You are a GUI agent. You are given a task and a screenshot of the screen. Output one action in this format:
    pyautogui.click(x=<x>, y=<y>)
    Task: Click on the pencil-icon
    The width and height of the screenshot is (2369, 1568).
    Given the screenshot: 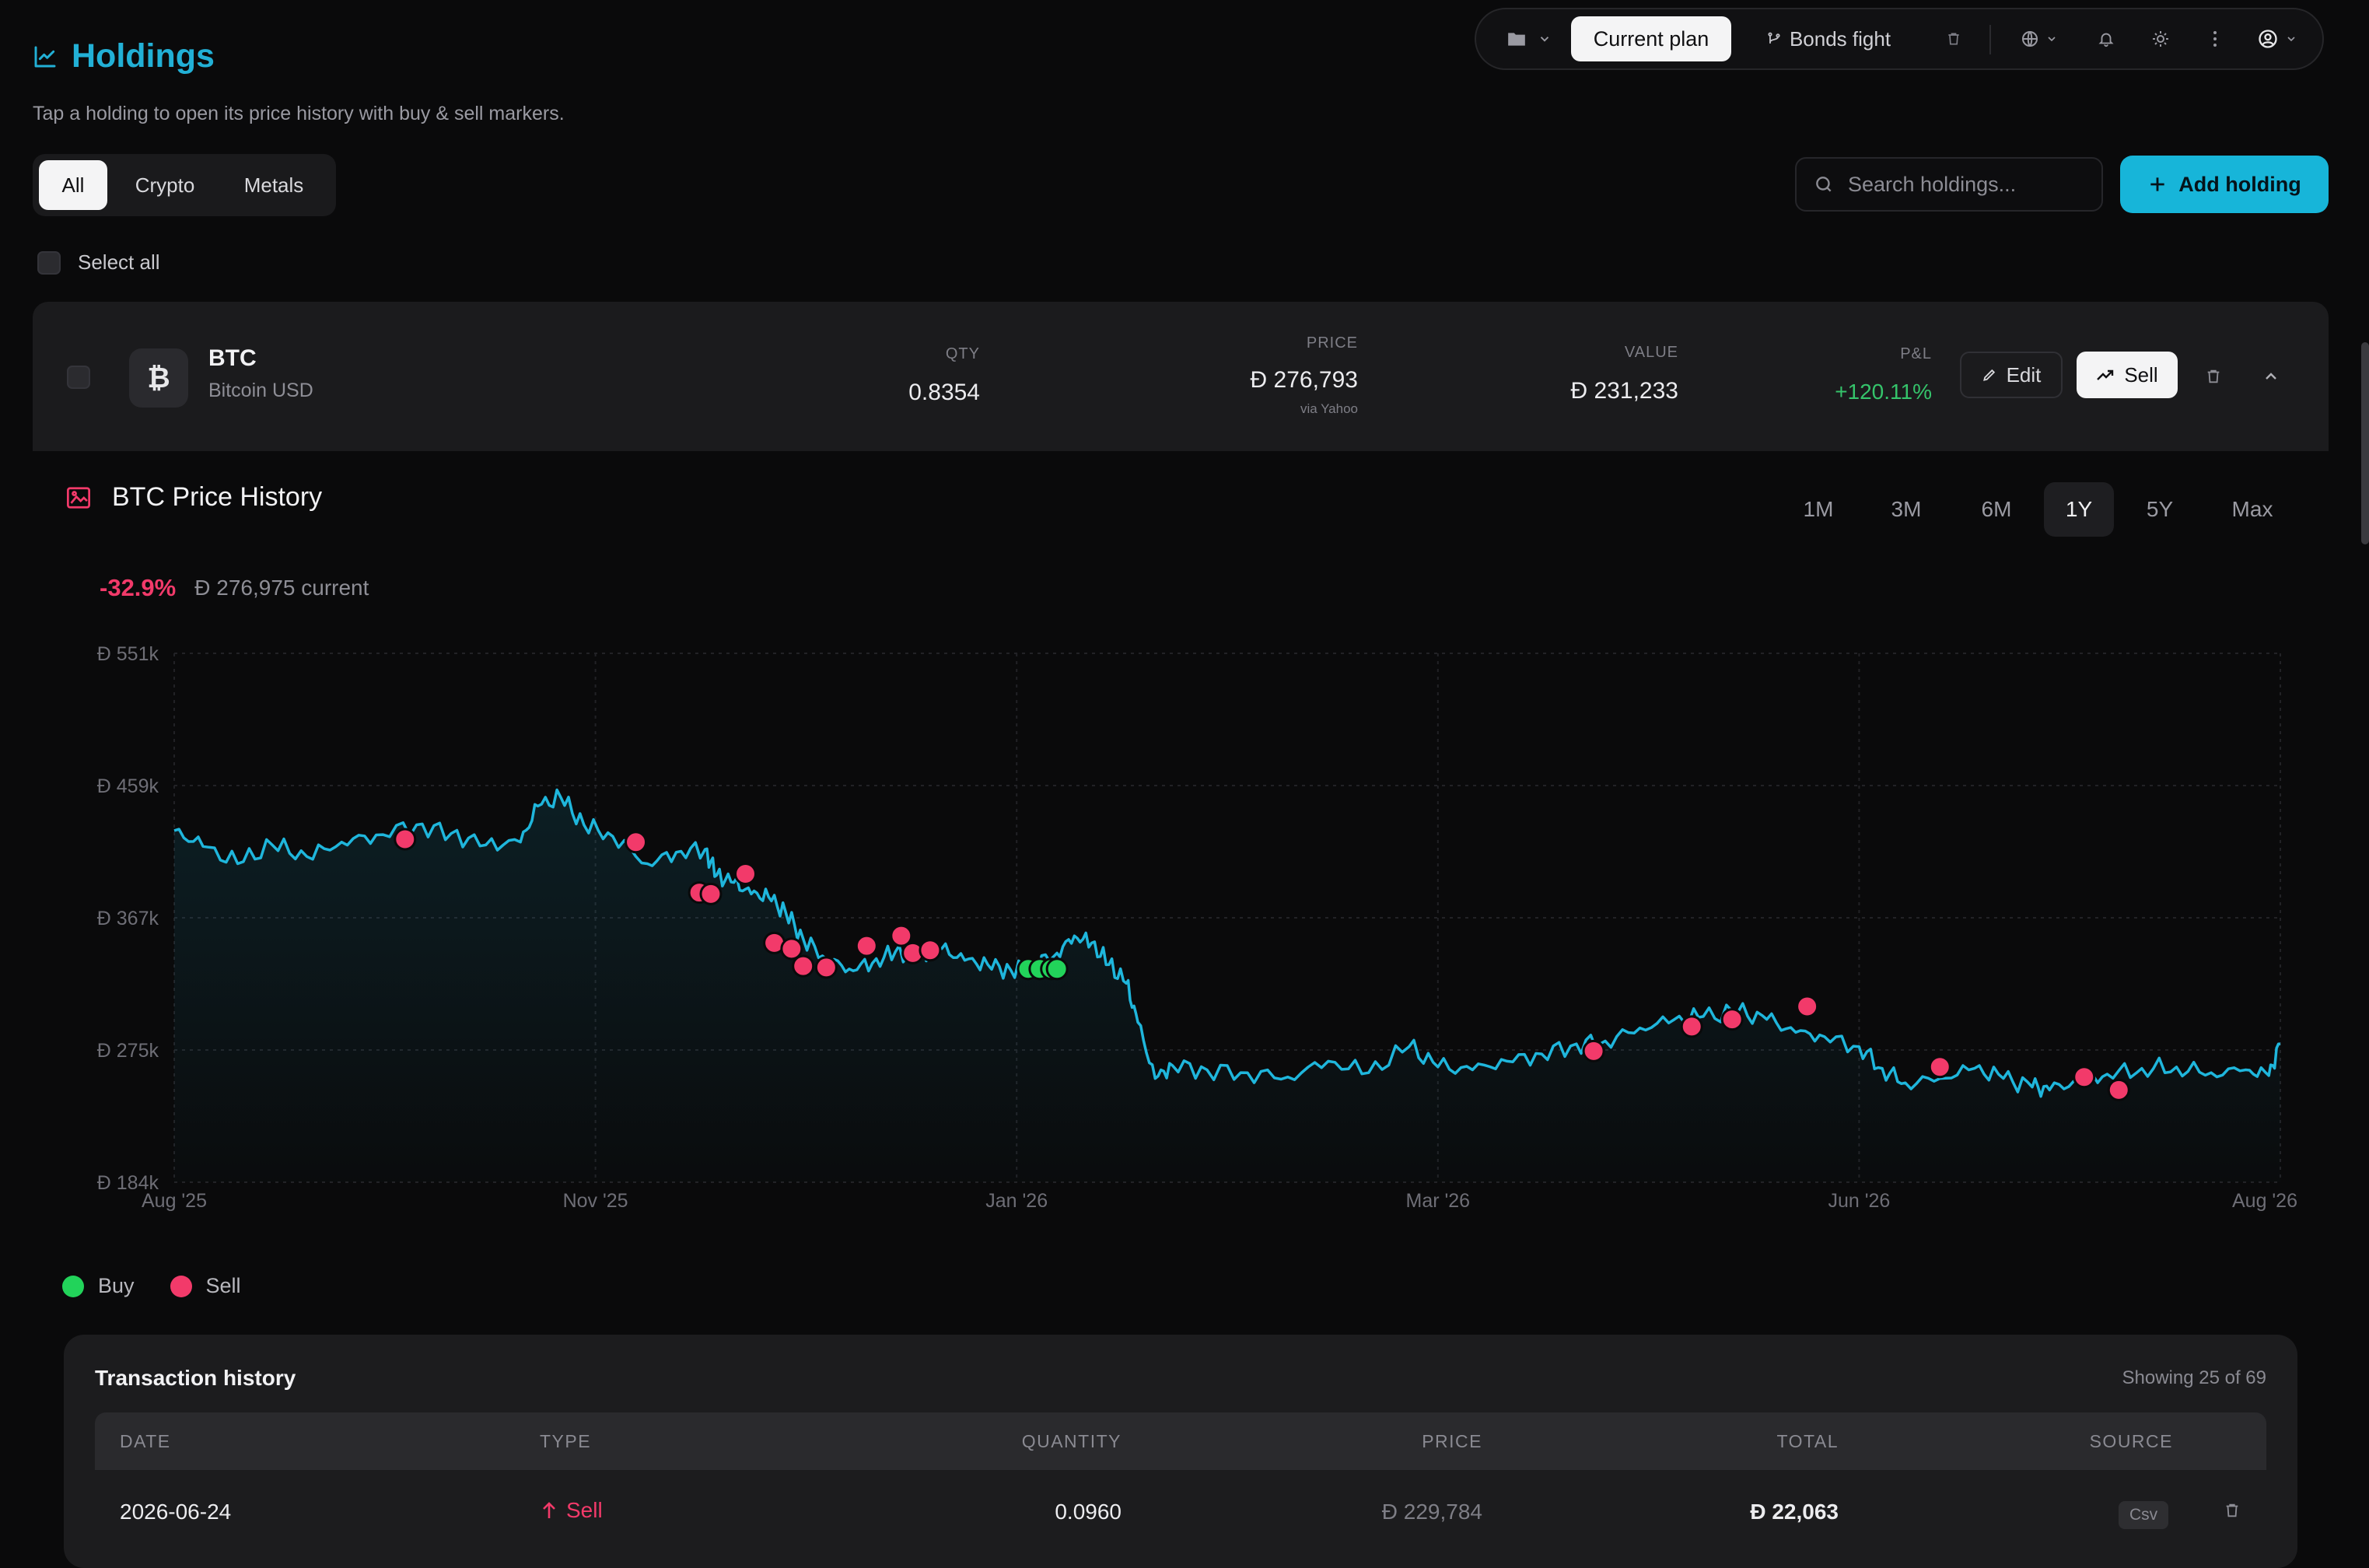 What is the action you would take?
    pyautogui.click(x=1989, y=375)
    